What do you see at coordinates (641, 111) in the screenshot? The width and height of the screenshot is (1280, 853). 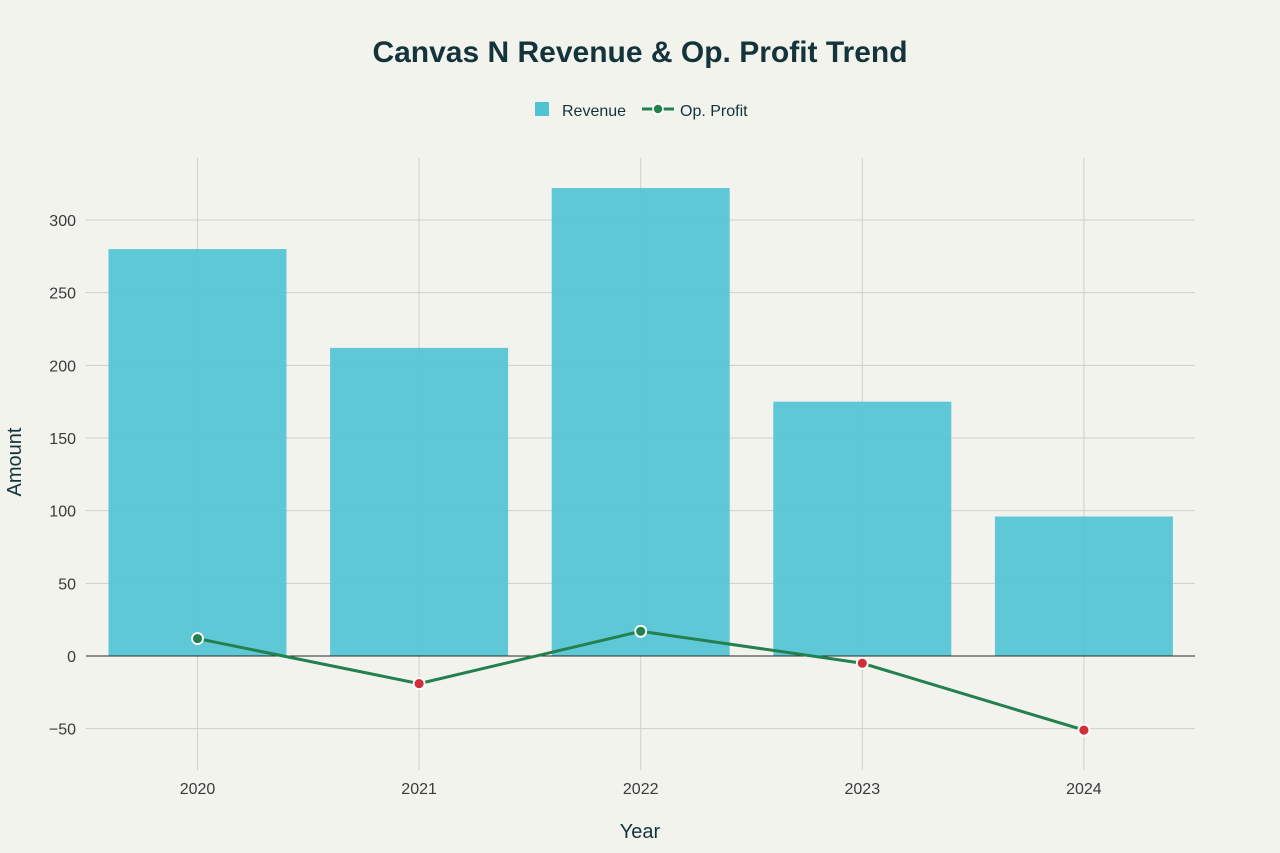 I see `legend: Revenue Op. Profit` at bounding box center [641, 111].